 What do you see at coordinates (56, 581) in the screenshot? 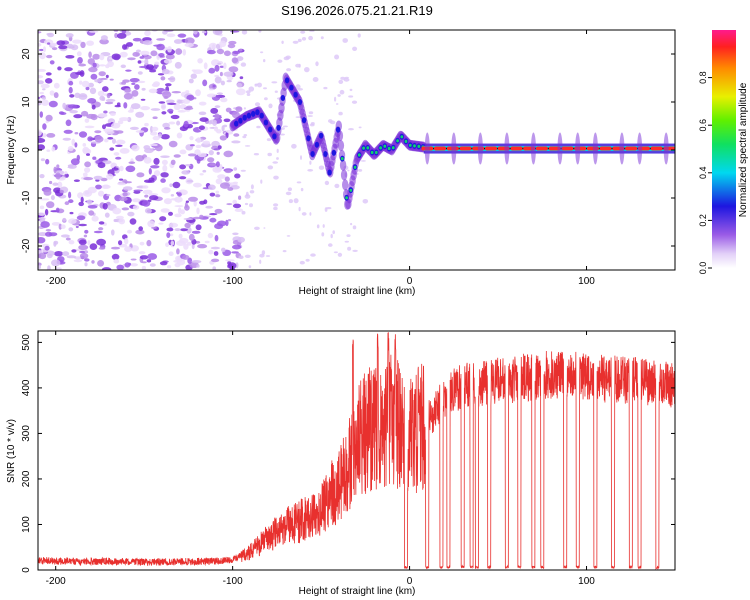
I see `x-tick-label: -200` at bounding box center [56, 581].